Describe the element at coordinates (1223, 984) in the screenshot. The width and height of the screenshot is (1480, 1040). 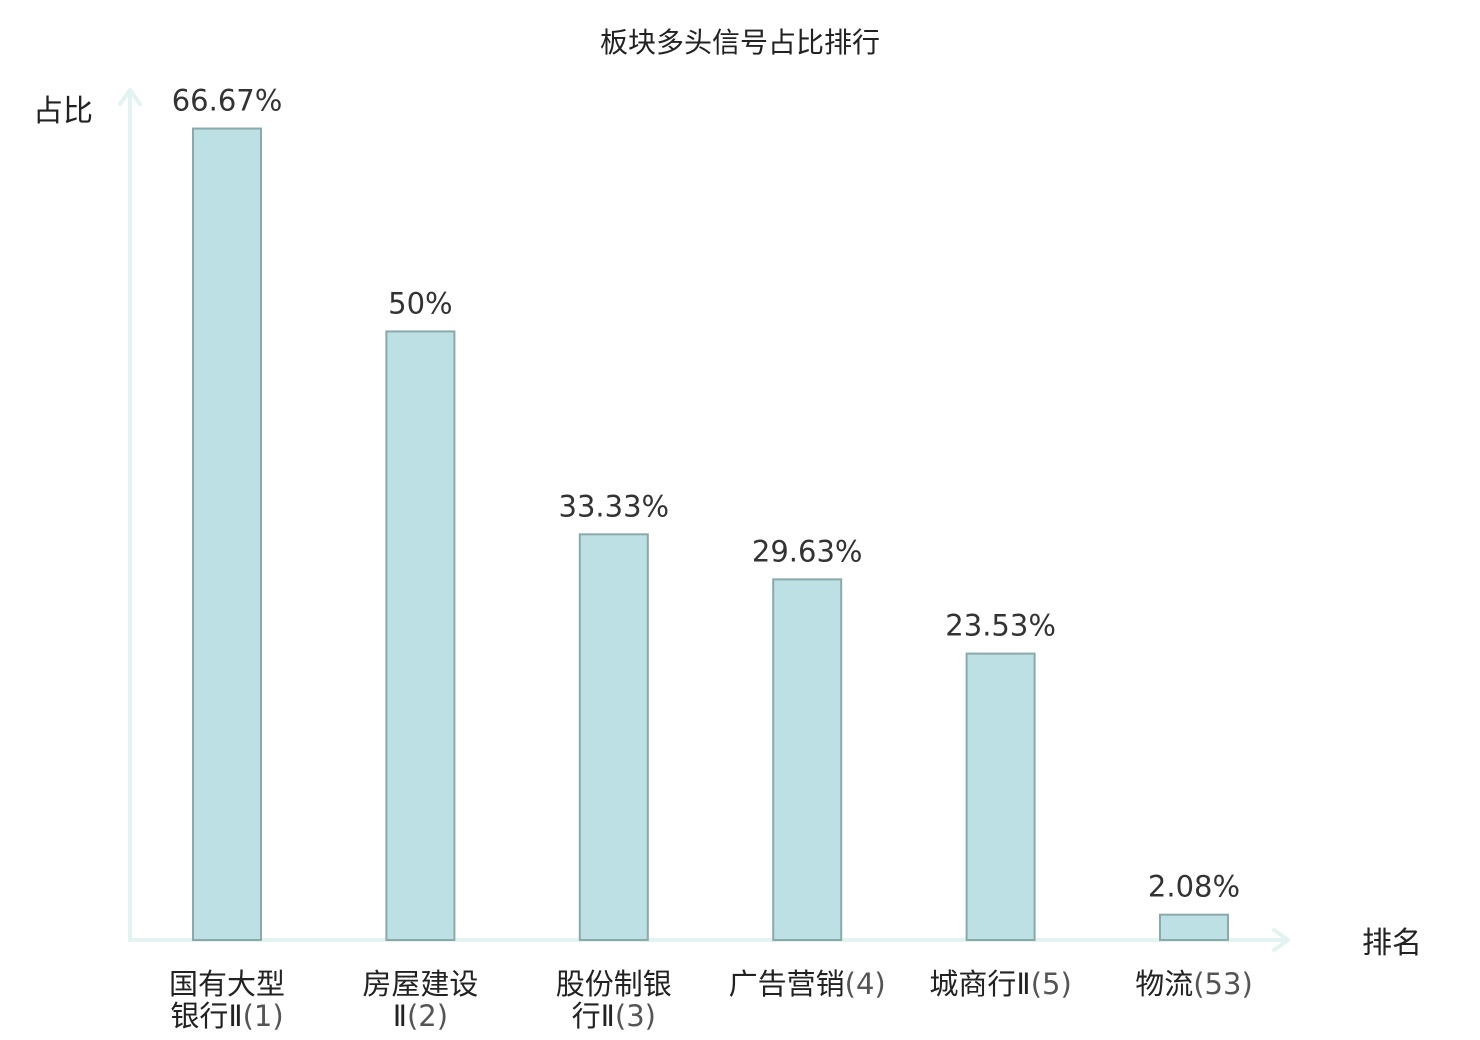
I see `category-rank: (53)` at that location.